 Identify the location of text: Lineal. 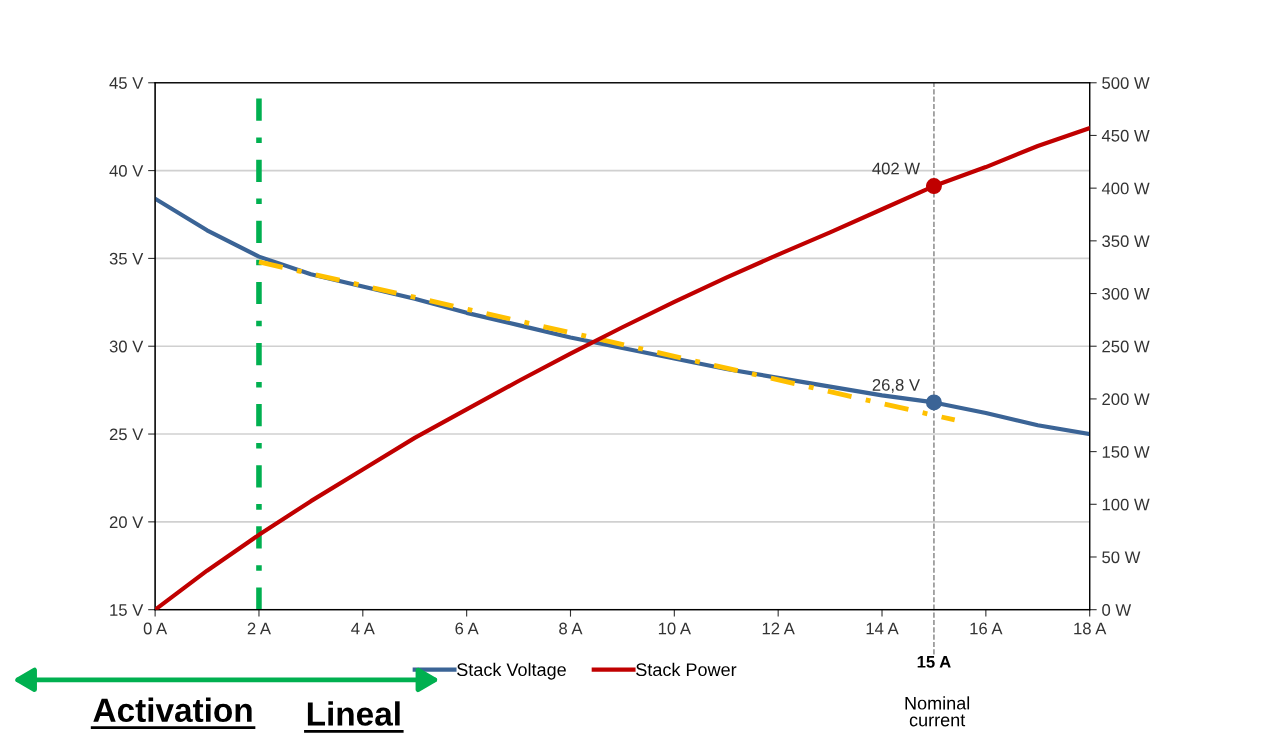
(353, 713).